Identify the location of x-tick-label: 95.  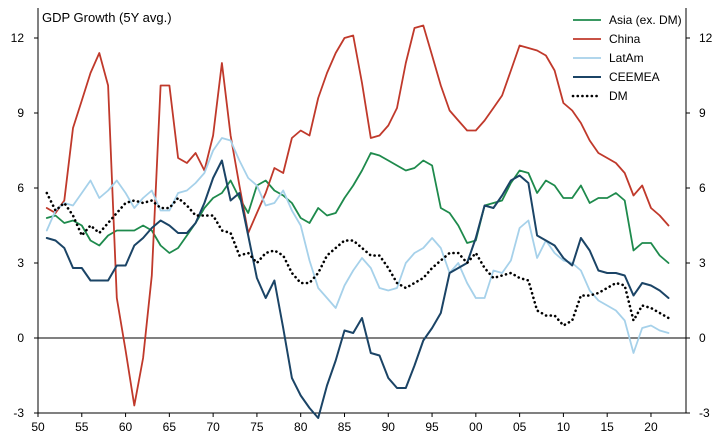
(432, 427).